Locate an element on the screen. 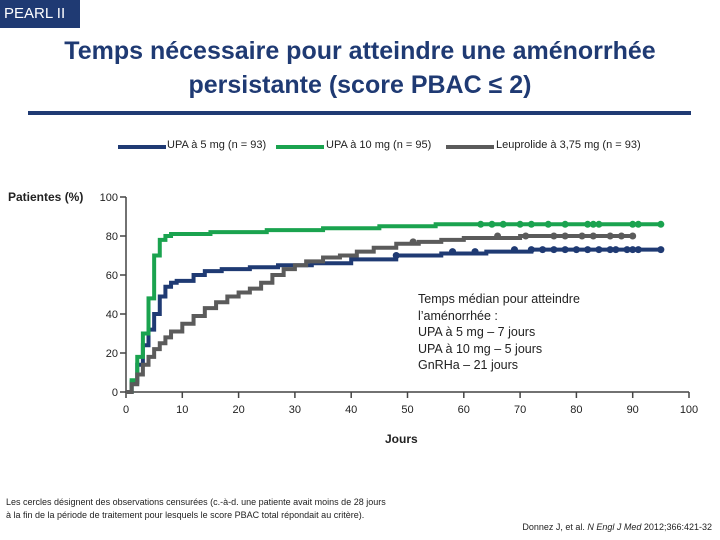 Image resolution: width=720 pixels, height=540 pixels. note-line-5: GnRHa – 21 jours is located at coordinates (468, 365).